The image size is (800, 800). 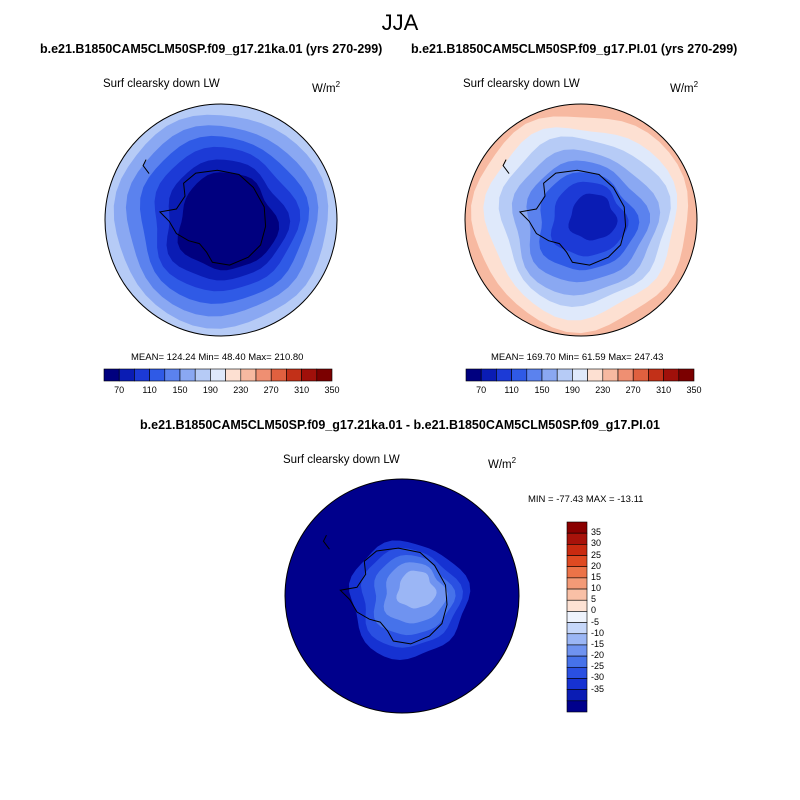 What do you see at coordinates (594, 610) in the screenshot?
I see `colorbar-tick-label: 0` at bounding box center [594, 610].